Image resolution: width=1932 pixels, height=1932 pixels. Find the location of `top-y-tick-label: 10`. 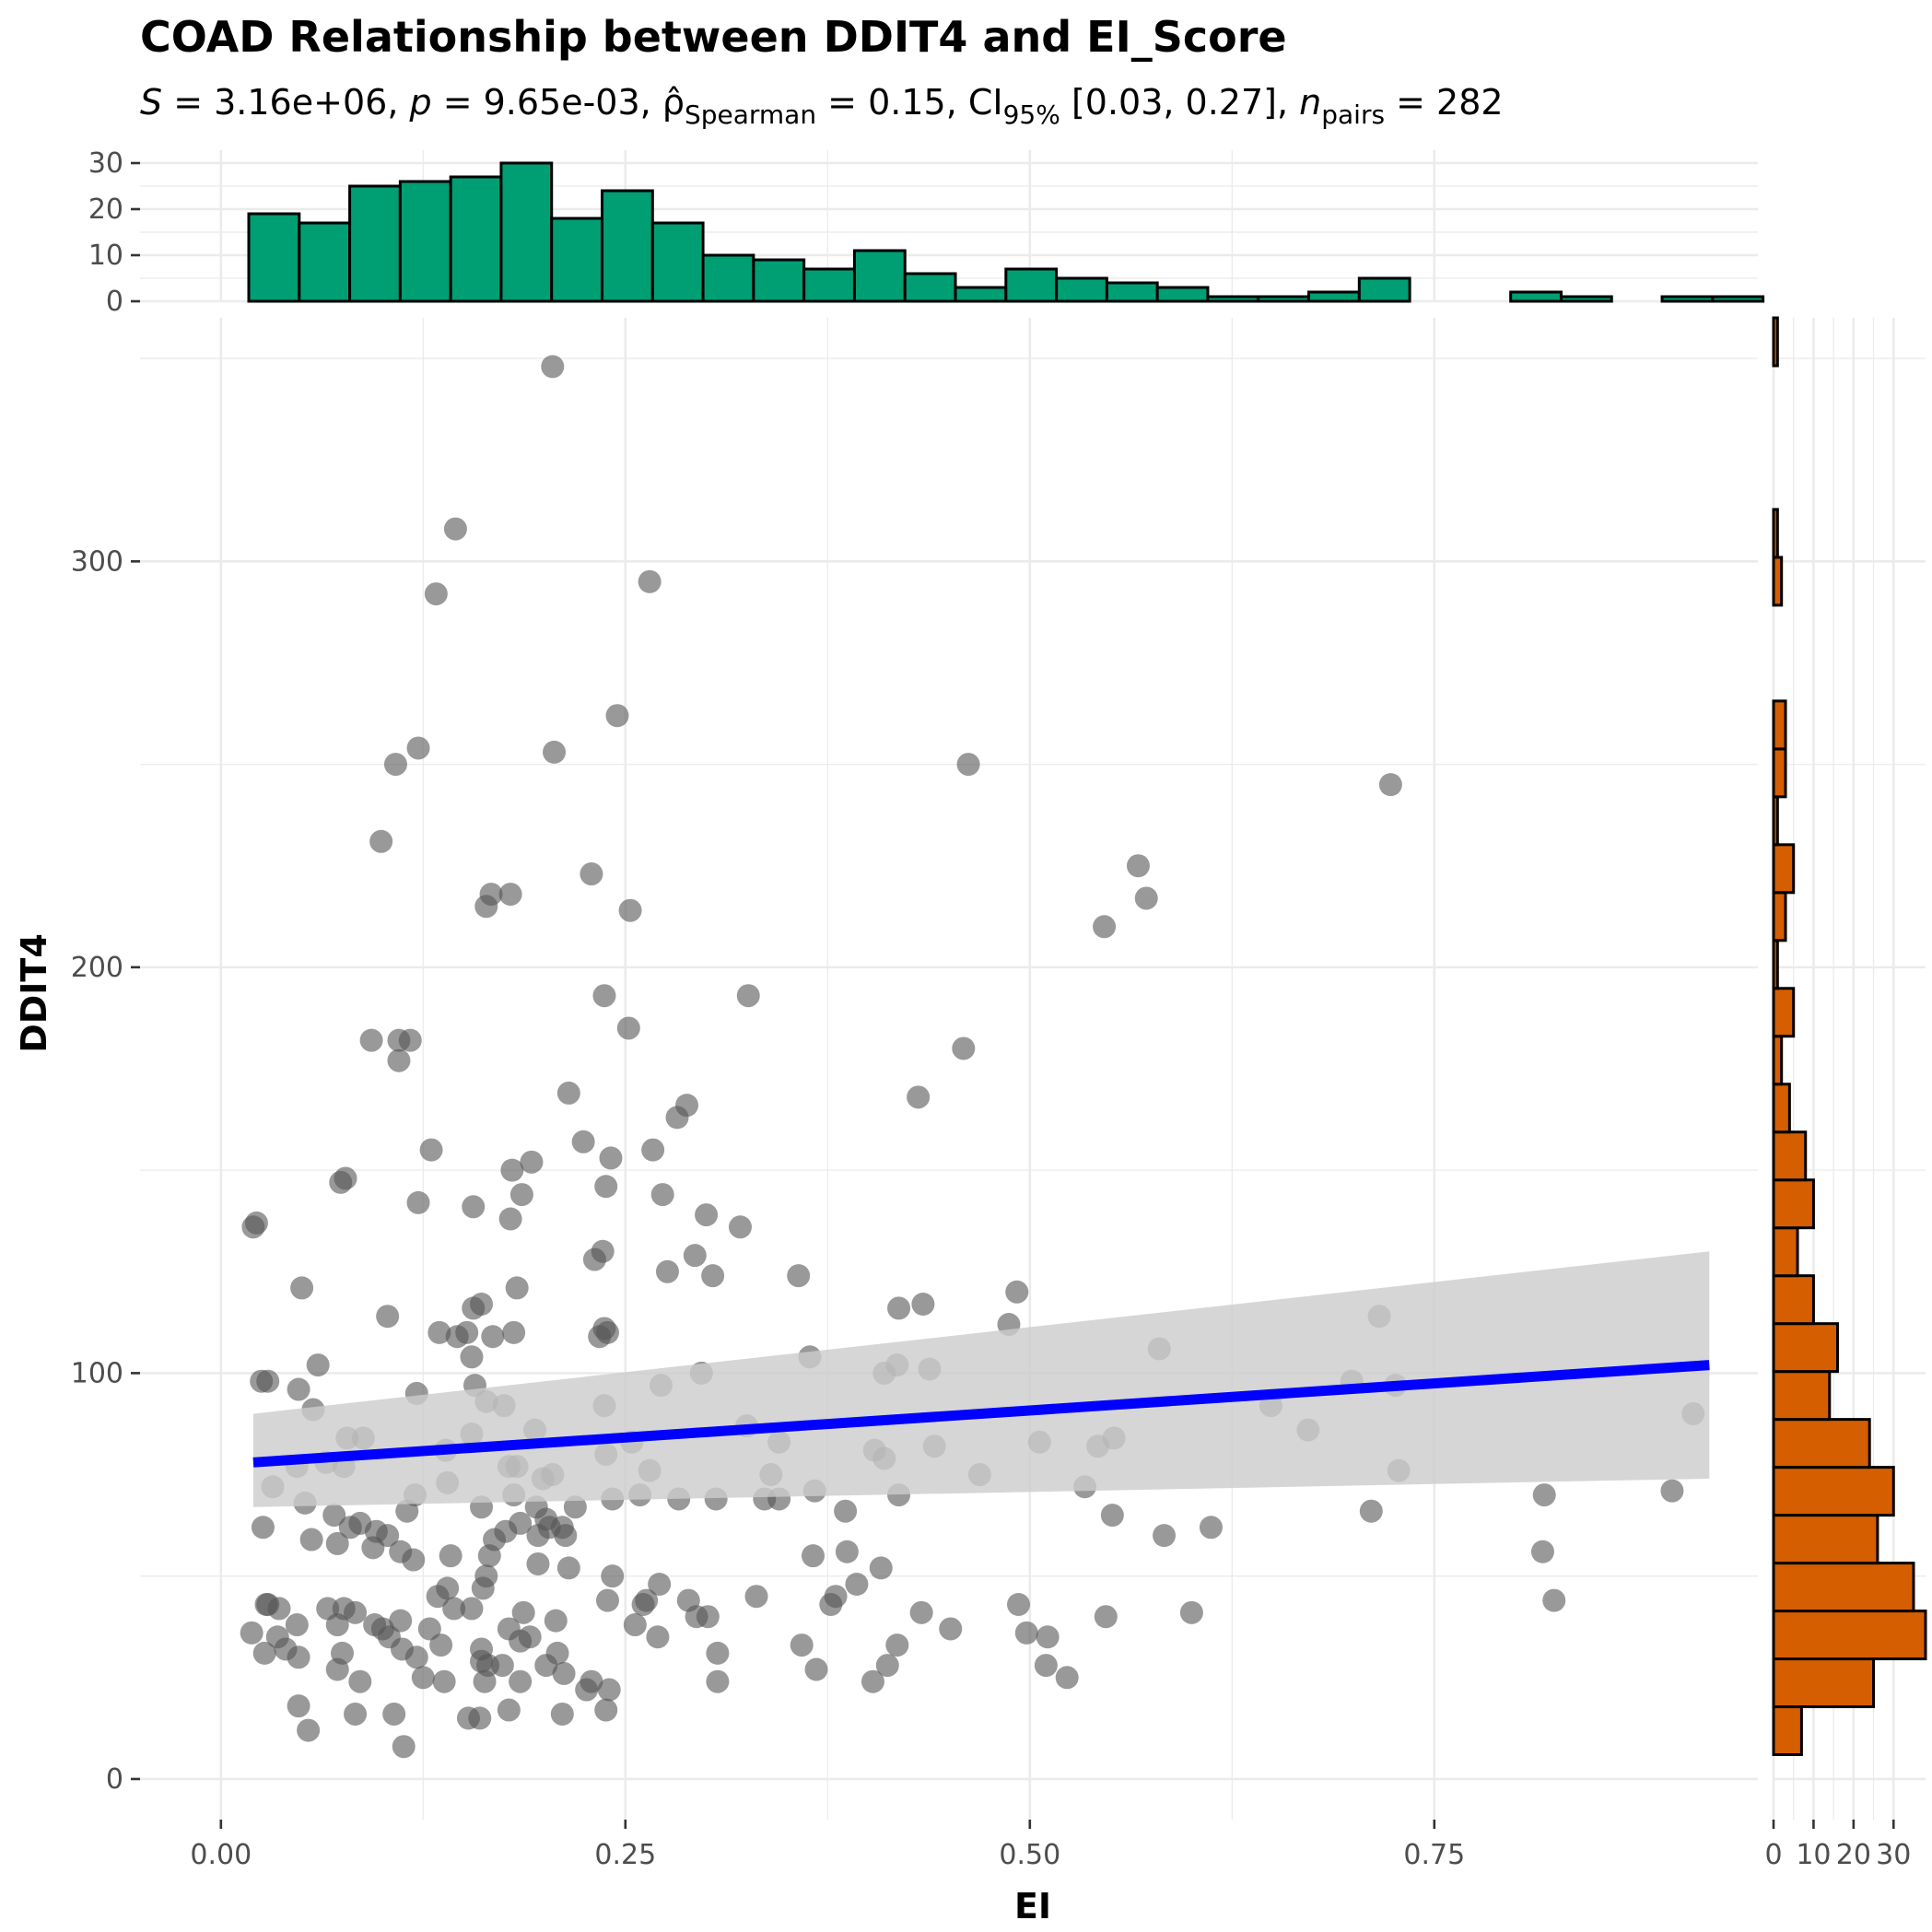

top-y-tick-label: 10 is located at coordinates (105, 256).